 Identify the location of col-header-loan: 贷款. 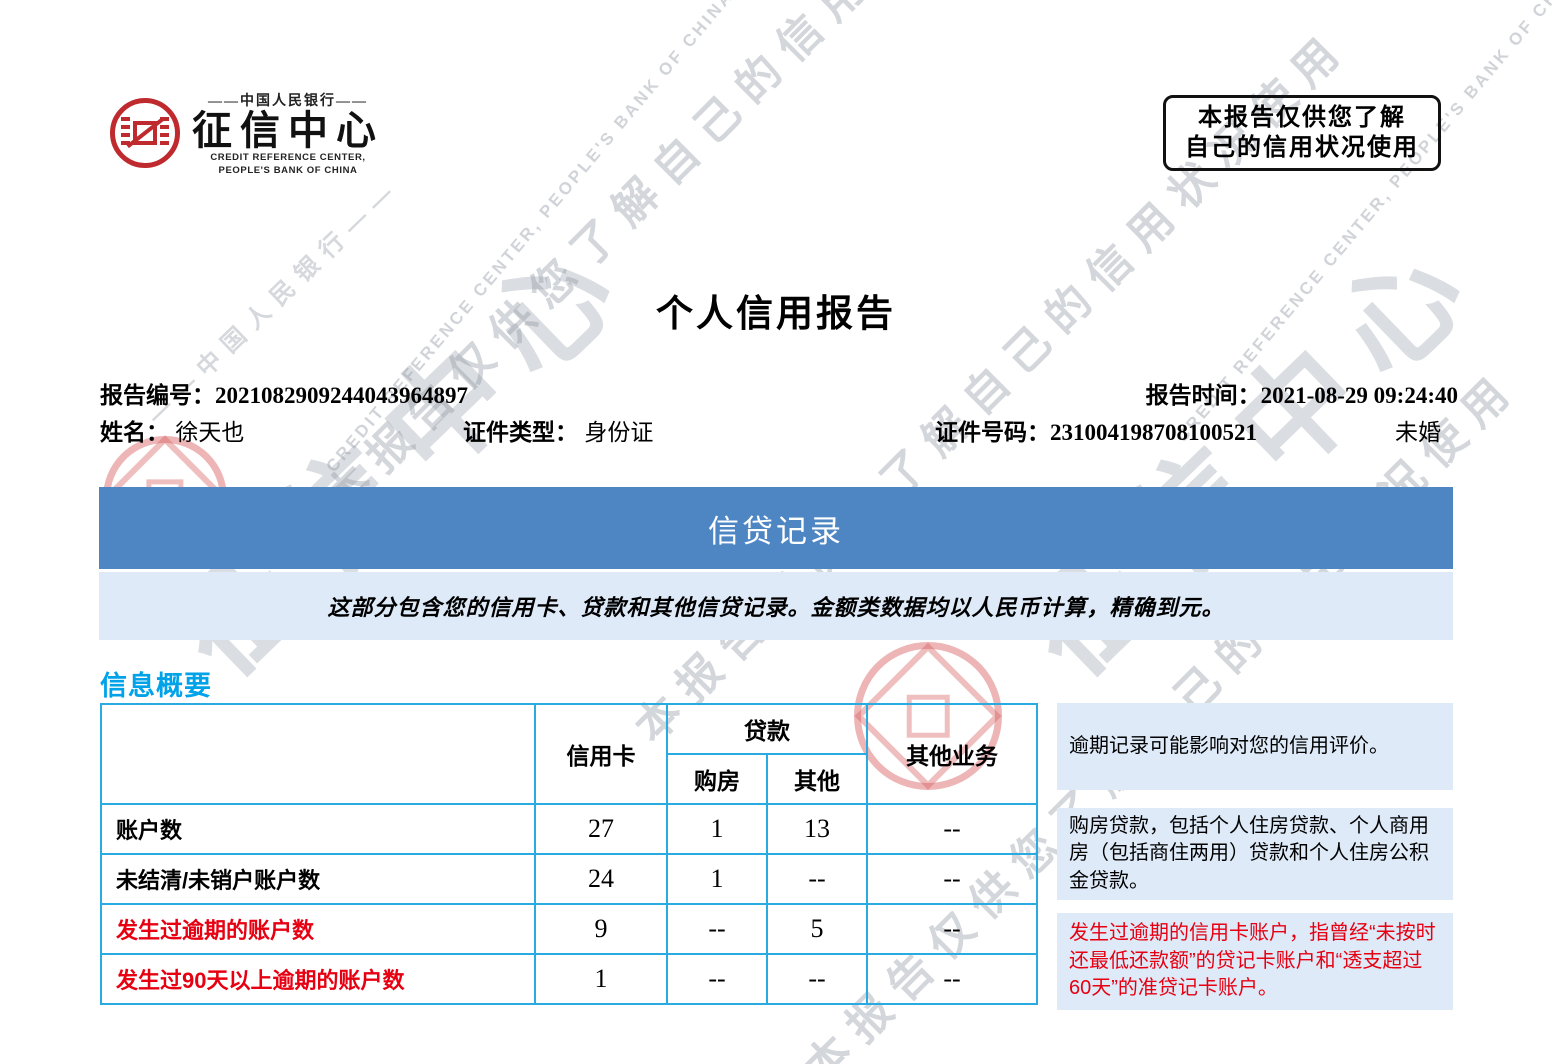
(767, 729).